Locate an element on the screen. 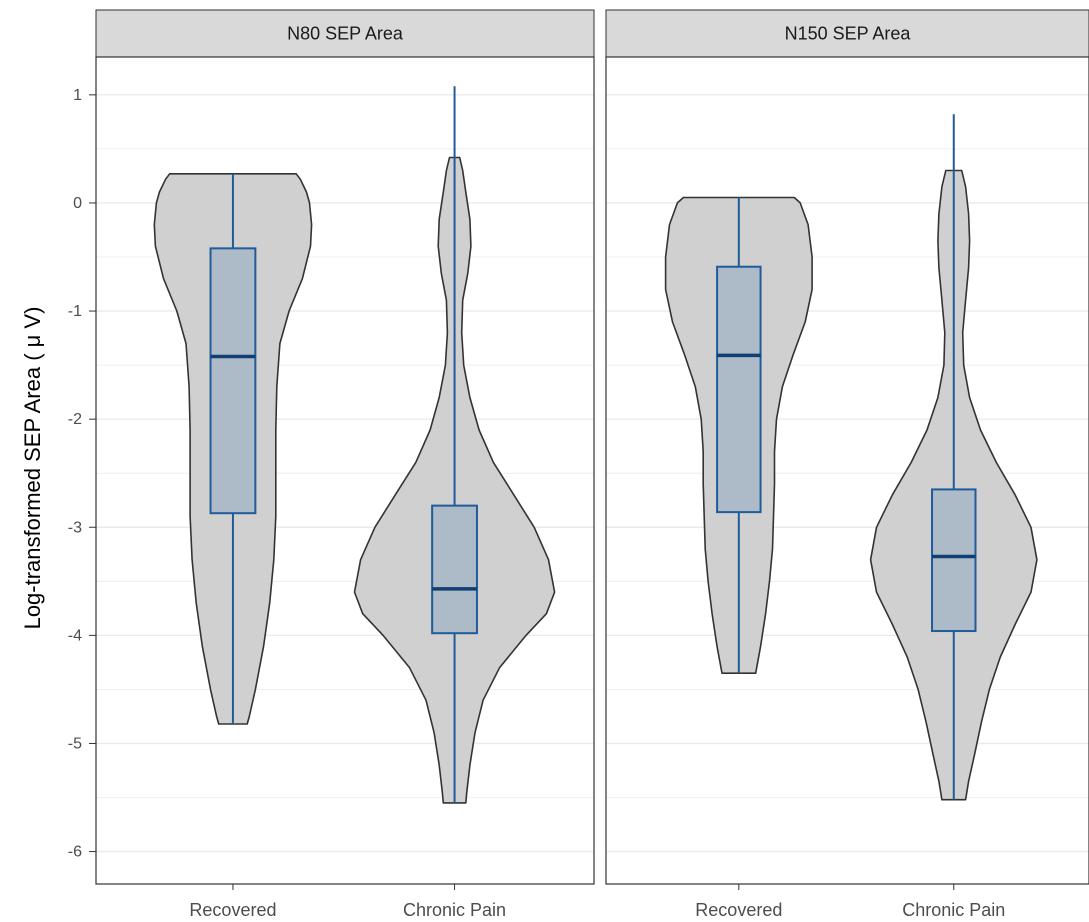 The image size is (1089, 922). y-tick-label: -5 is located at coordinates (75, 743).